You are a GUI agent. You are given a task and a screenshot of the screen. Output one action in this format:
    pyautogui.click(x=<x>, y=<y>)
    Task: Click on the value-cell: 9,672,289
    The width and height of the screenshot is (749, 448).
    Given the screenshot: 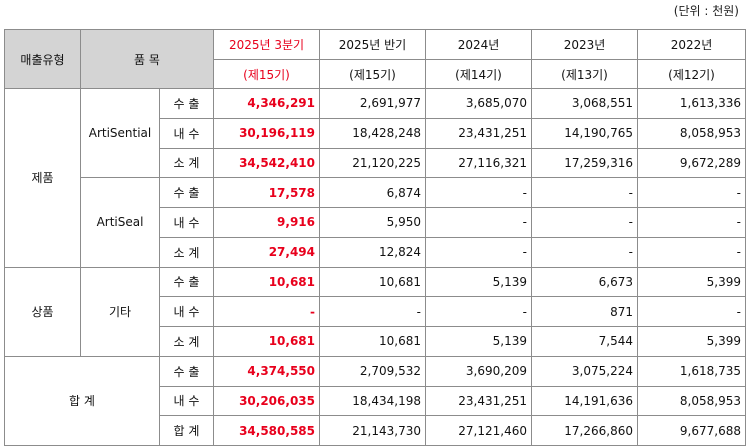 What is the action you would take?
    pyautogui.click(x=691, y=163)
    